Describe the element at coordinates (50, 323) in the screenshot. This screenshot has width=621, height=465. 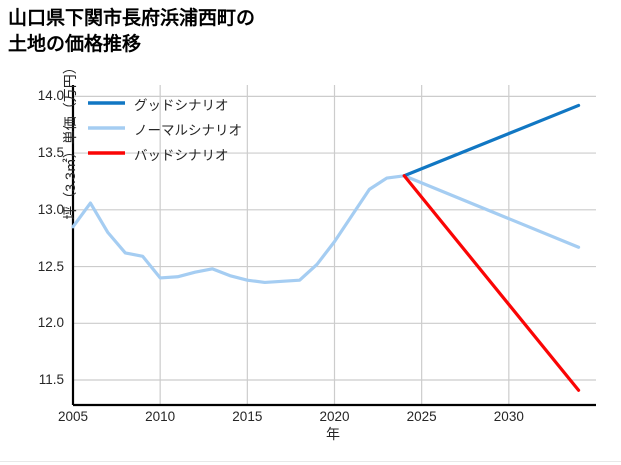
I see `y-tick-label: 12.0` at that location.